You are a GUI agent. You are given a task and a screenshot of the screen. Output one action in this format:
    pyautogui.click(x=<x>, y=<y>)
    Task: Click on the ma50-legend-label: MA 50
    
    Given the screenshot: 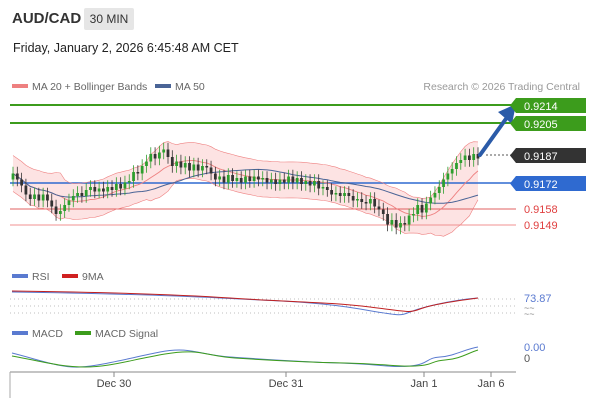 What is the action you would take?
    pyautogui.click(x=190, y=87)
    